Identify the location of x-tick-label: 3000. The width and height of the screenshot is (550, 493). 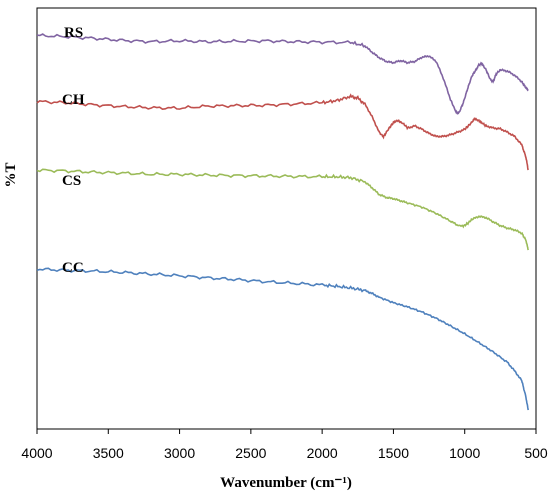
(179, 453).